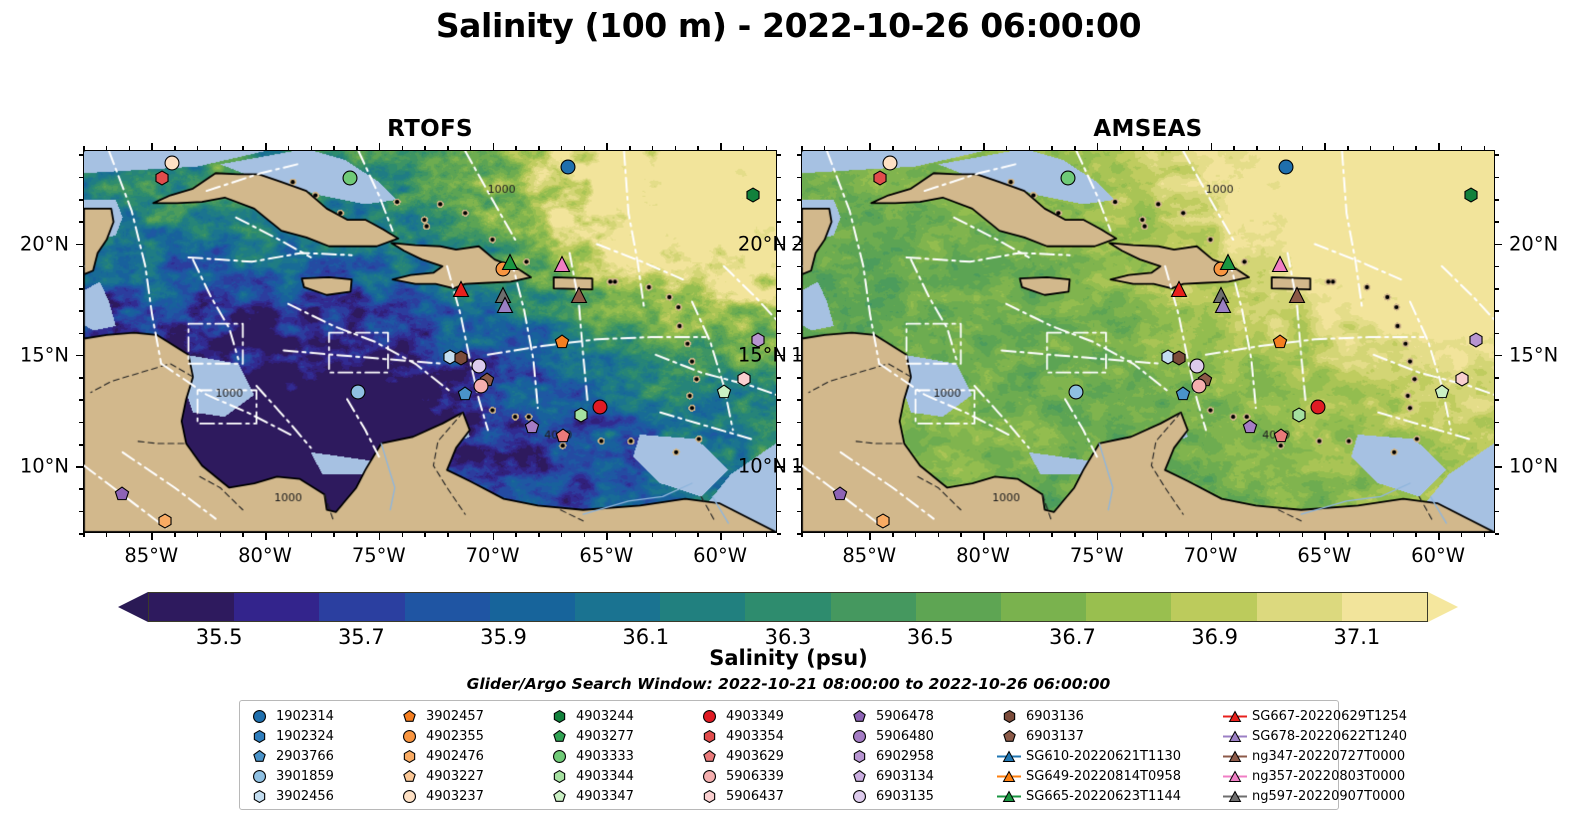  I want to click on legend-item-5906478: 5906478, so click(921, 716).